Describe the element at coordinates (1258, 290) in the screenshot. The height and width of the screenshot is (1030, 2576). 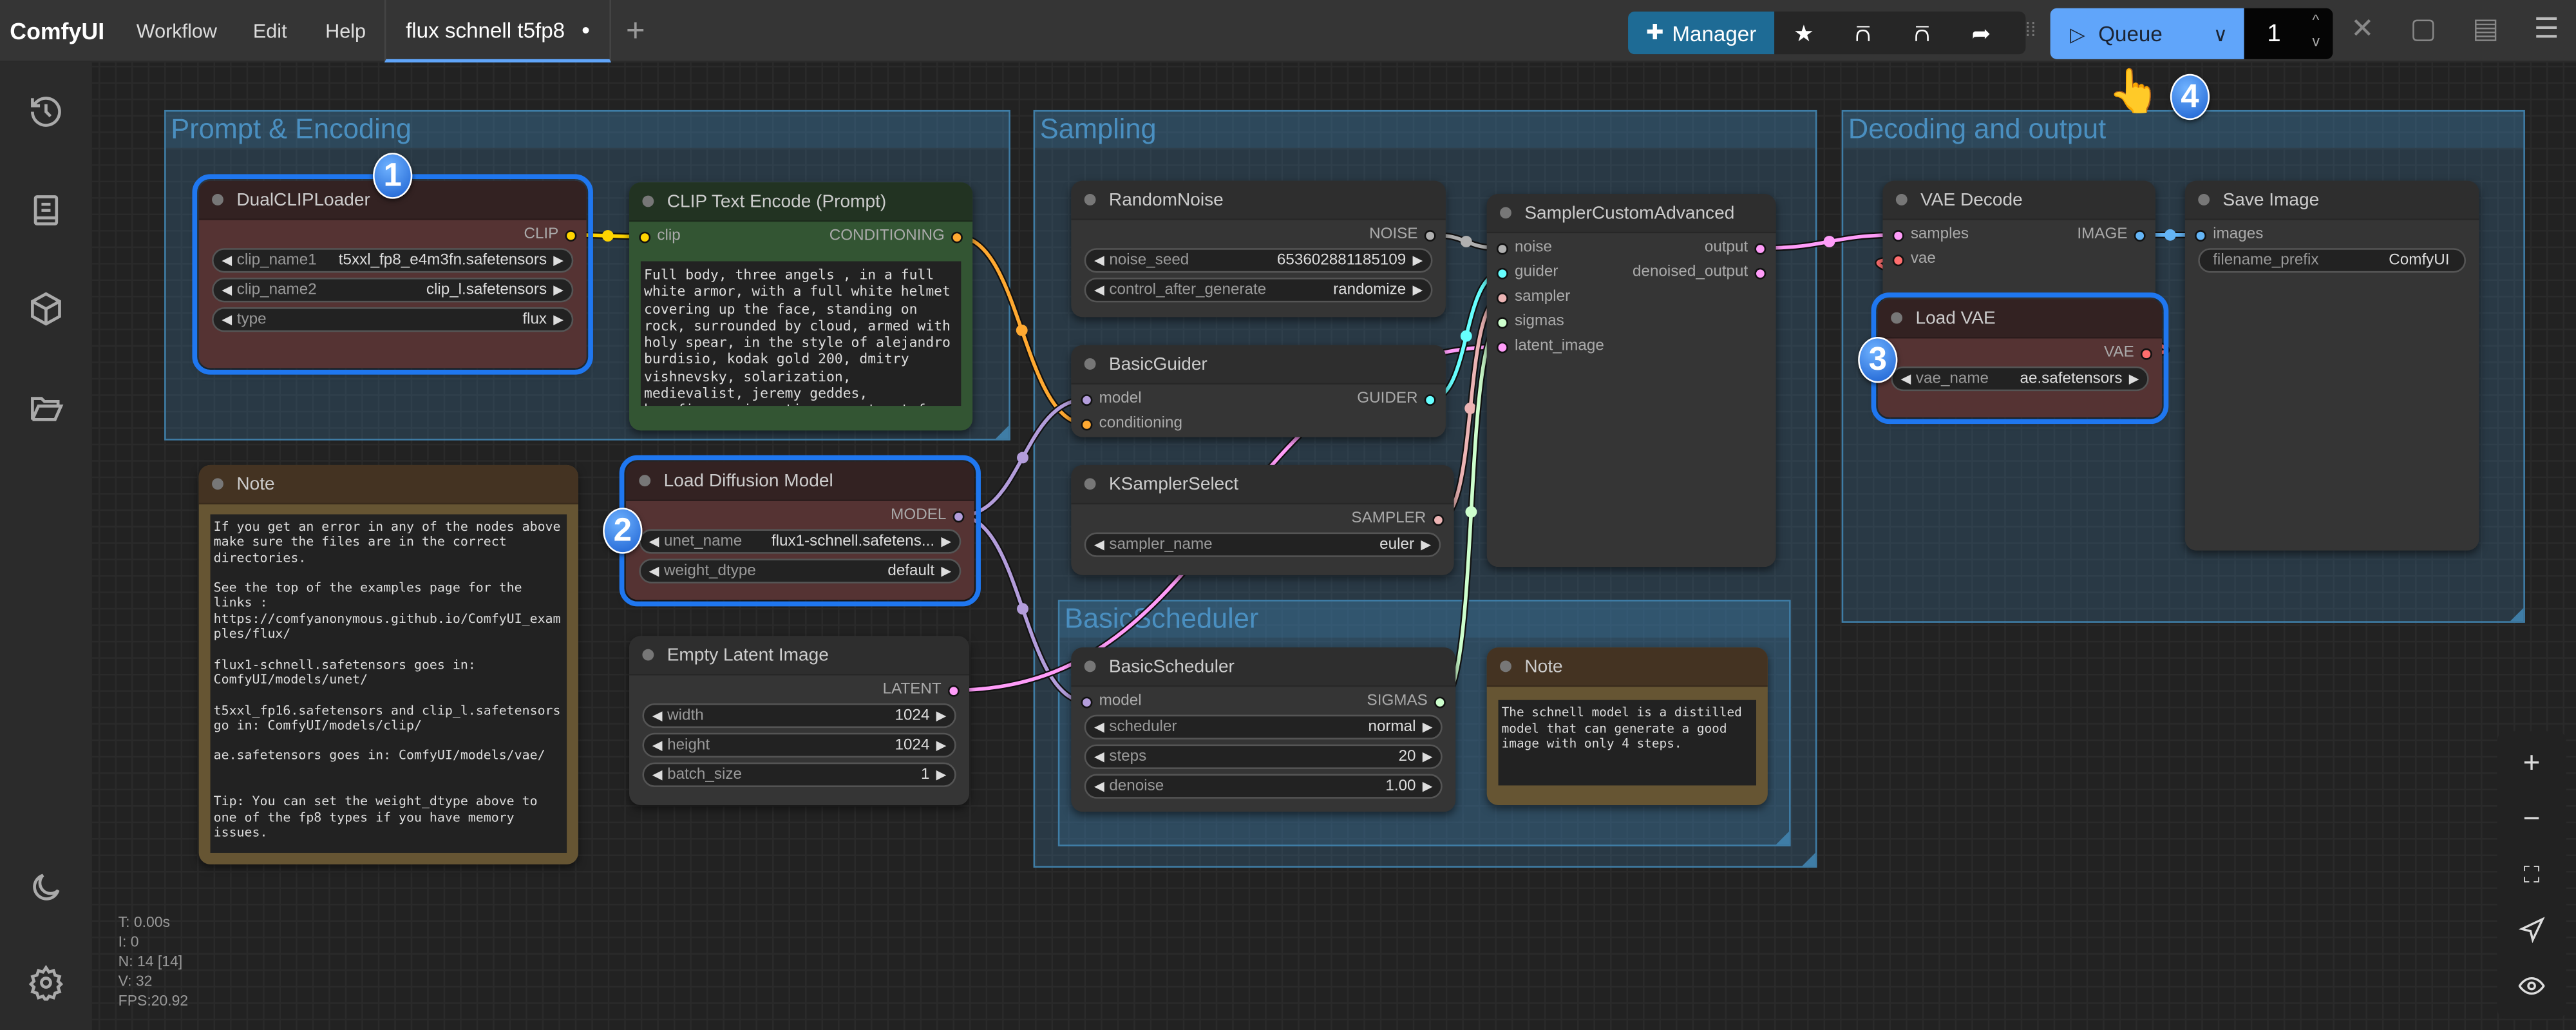
I see `widget-control_after_generate: ◀ control_after_generate randomize ▶` at that location.